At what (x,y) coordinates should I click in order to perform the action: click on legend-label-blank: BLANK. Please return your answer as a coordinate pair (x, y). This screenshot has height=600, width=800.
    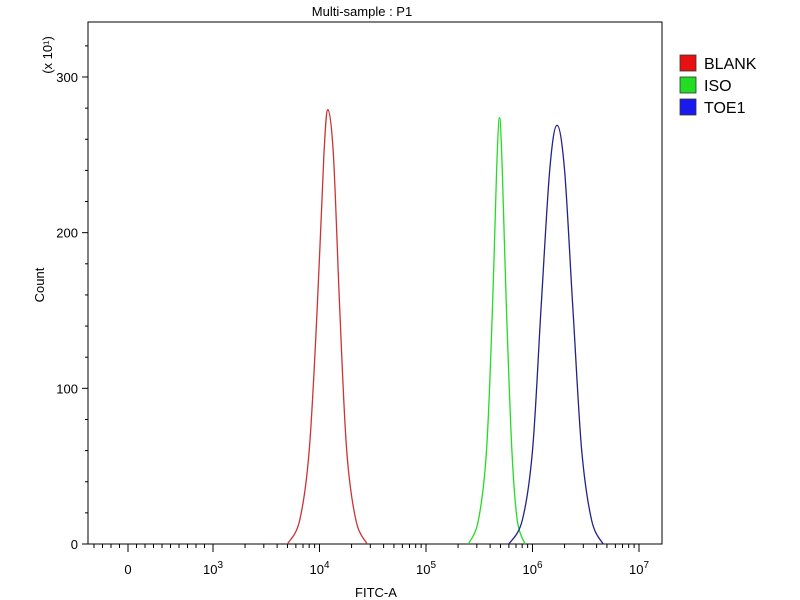
    Looking at the image, I should click on (730, 64).